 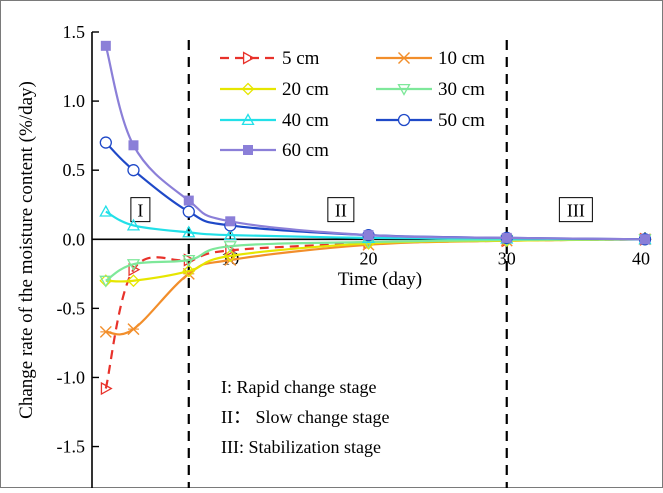 What do you see at coordinates (301, 447) in the screenshot?
I see `annotation-stage-3: III: Stabilization stage` at bounding box center [301, 447].